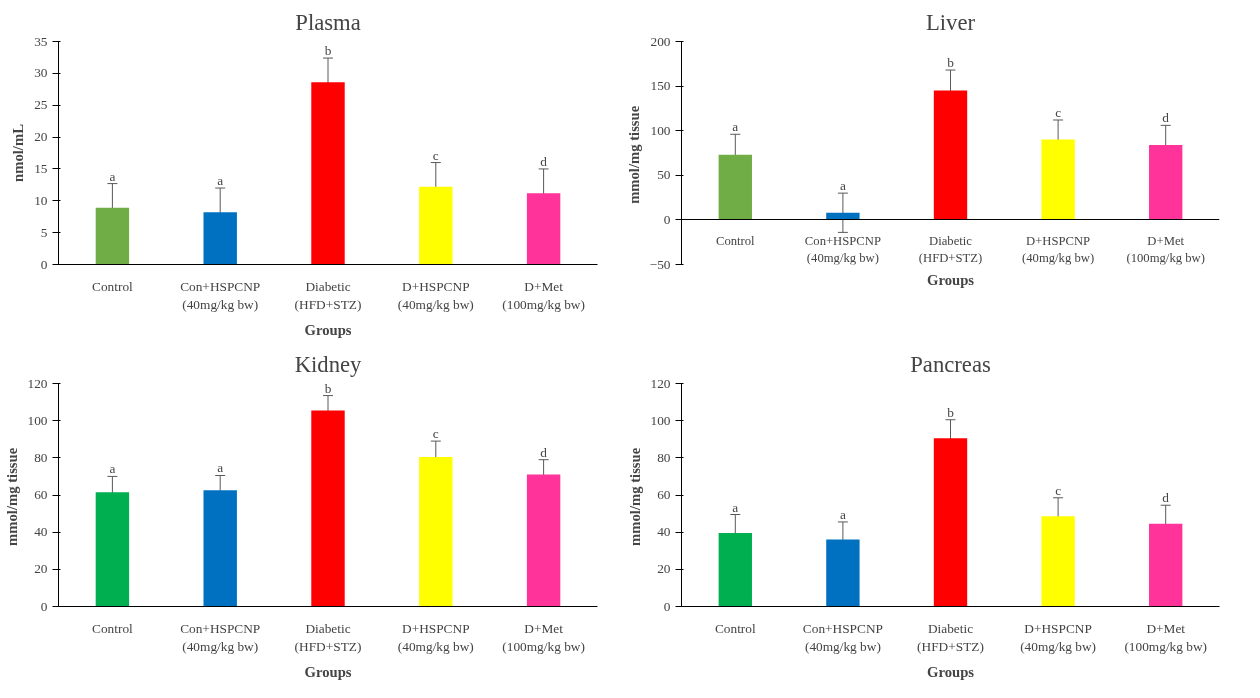 The image size is (1260, 698). Describe the element at coordinates (41, 105) in the screenshot. I see `y-tick-label: 25` at that location.